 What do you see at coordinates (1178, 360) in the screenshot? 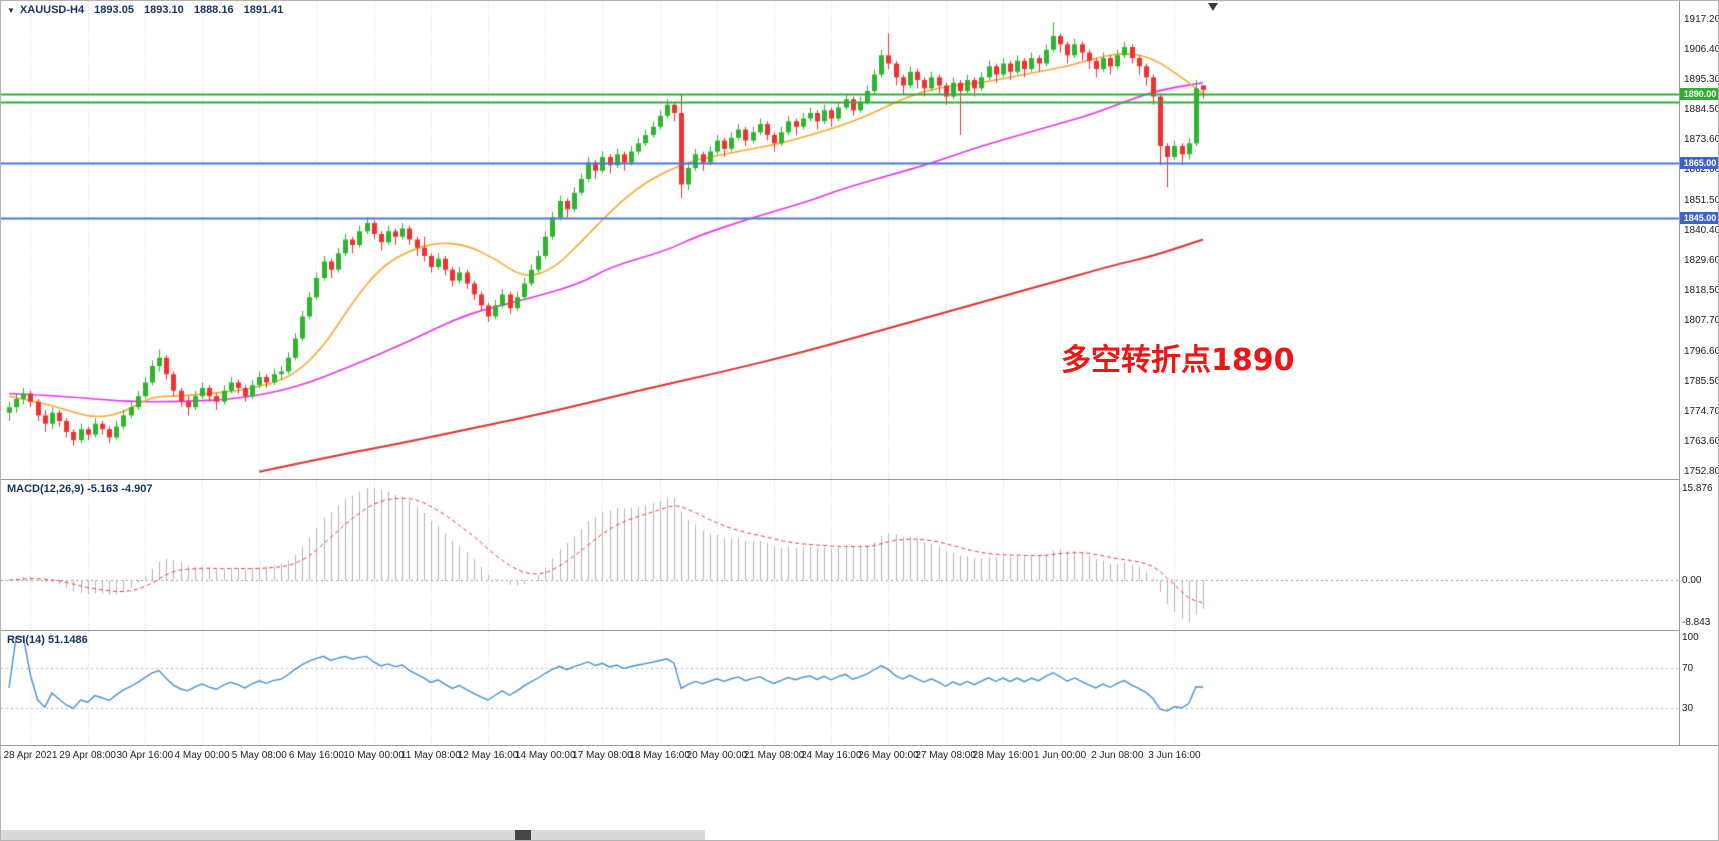
I see `chart-text-annotation: 多空转折点1890` at bounding box center [1178, 360].